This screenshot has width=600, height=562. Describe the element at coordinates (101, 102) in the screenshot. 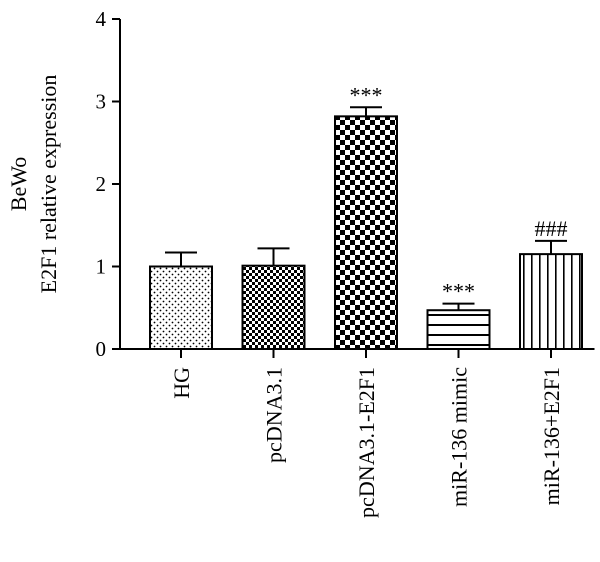

I see `y-tick-label: 3` at that location.